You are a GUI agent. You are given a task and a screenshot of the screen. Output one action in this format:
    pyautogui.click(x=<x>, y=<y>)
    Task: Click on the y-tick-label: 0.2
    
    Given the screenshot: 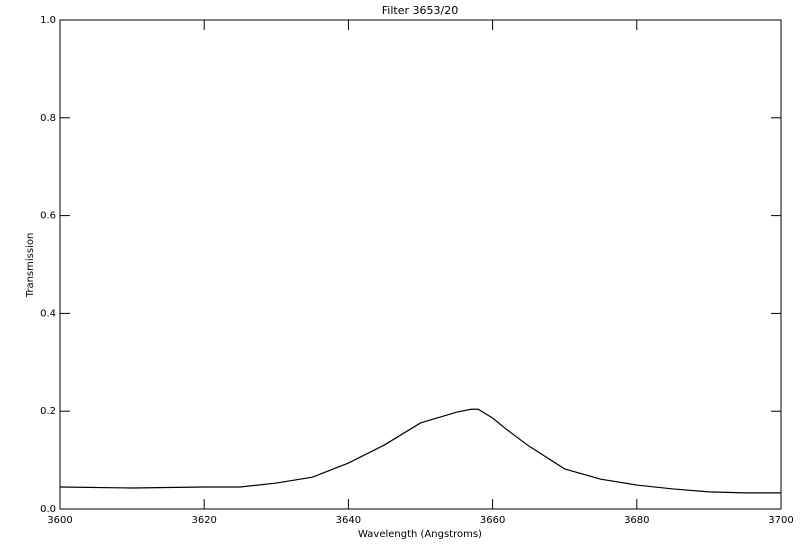 What is the action you would take?
    pyautogui.click(x=48, y=411)
    